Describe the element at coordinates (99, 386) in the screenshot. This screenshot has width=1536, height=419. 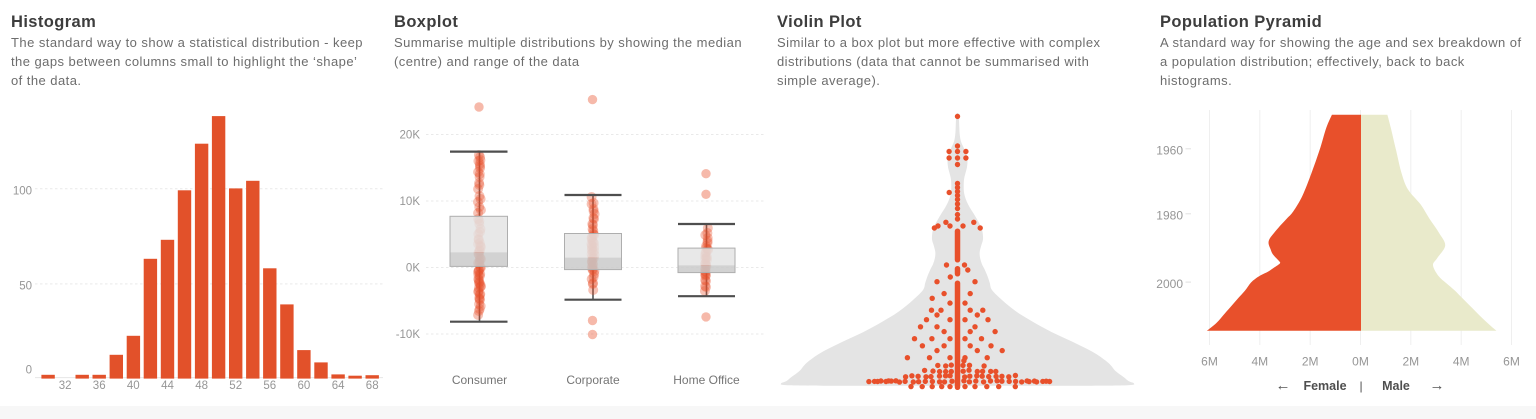
I see `svg-text: 36` at that location.